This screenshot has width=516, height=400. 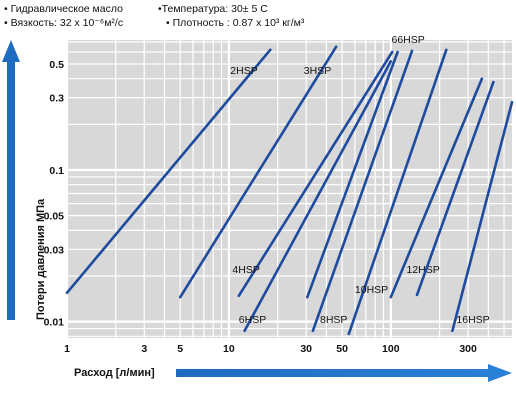 I want to click on x-tick-label: 300, so click(x=468, y=349).